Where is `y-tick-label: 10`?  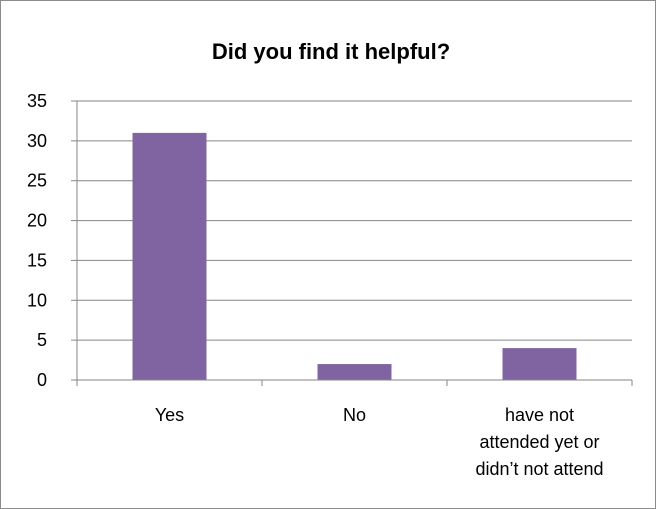 y-tick-label: 10 is located at coordinates (37, 300).